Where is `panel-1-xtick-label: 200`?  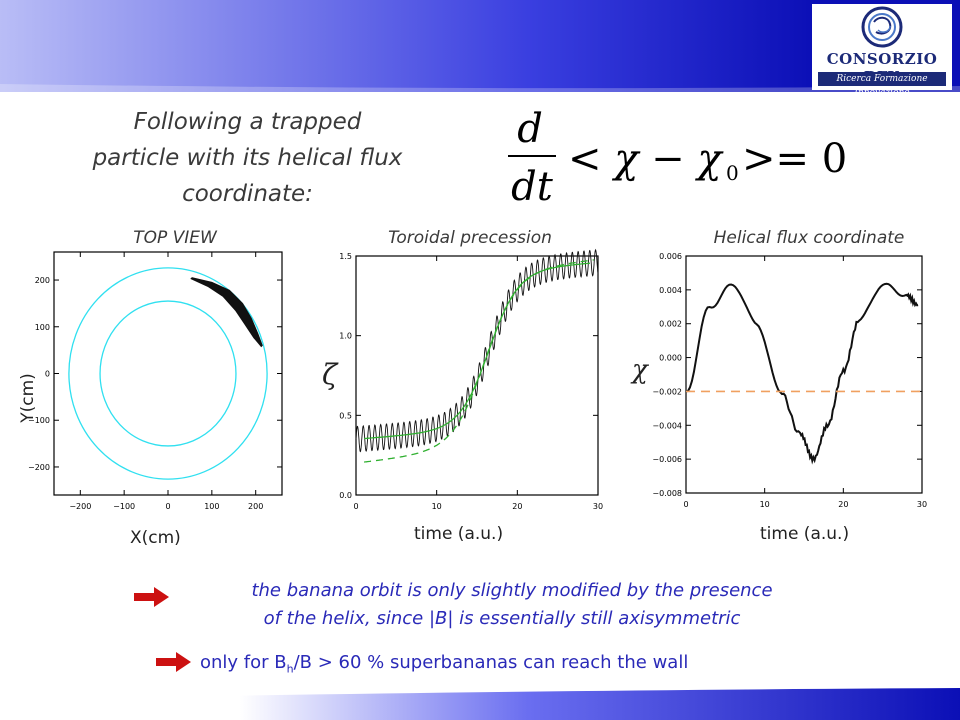 panel-1-xtick-label: 200 is located at coordinates (255, 506).